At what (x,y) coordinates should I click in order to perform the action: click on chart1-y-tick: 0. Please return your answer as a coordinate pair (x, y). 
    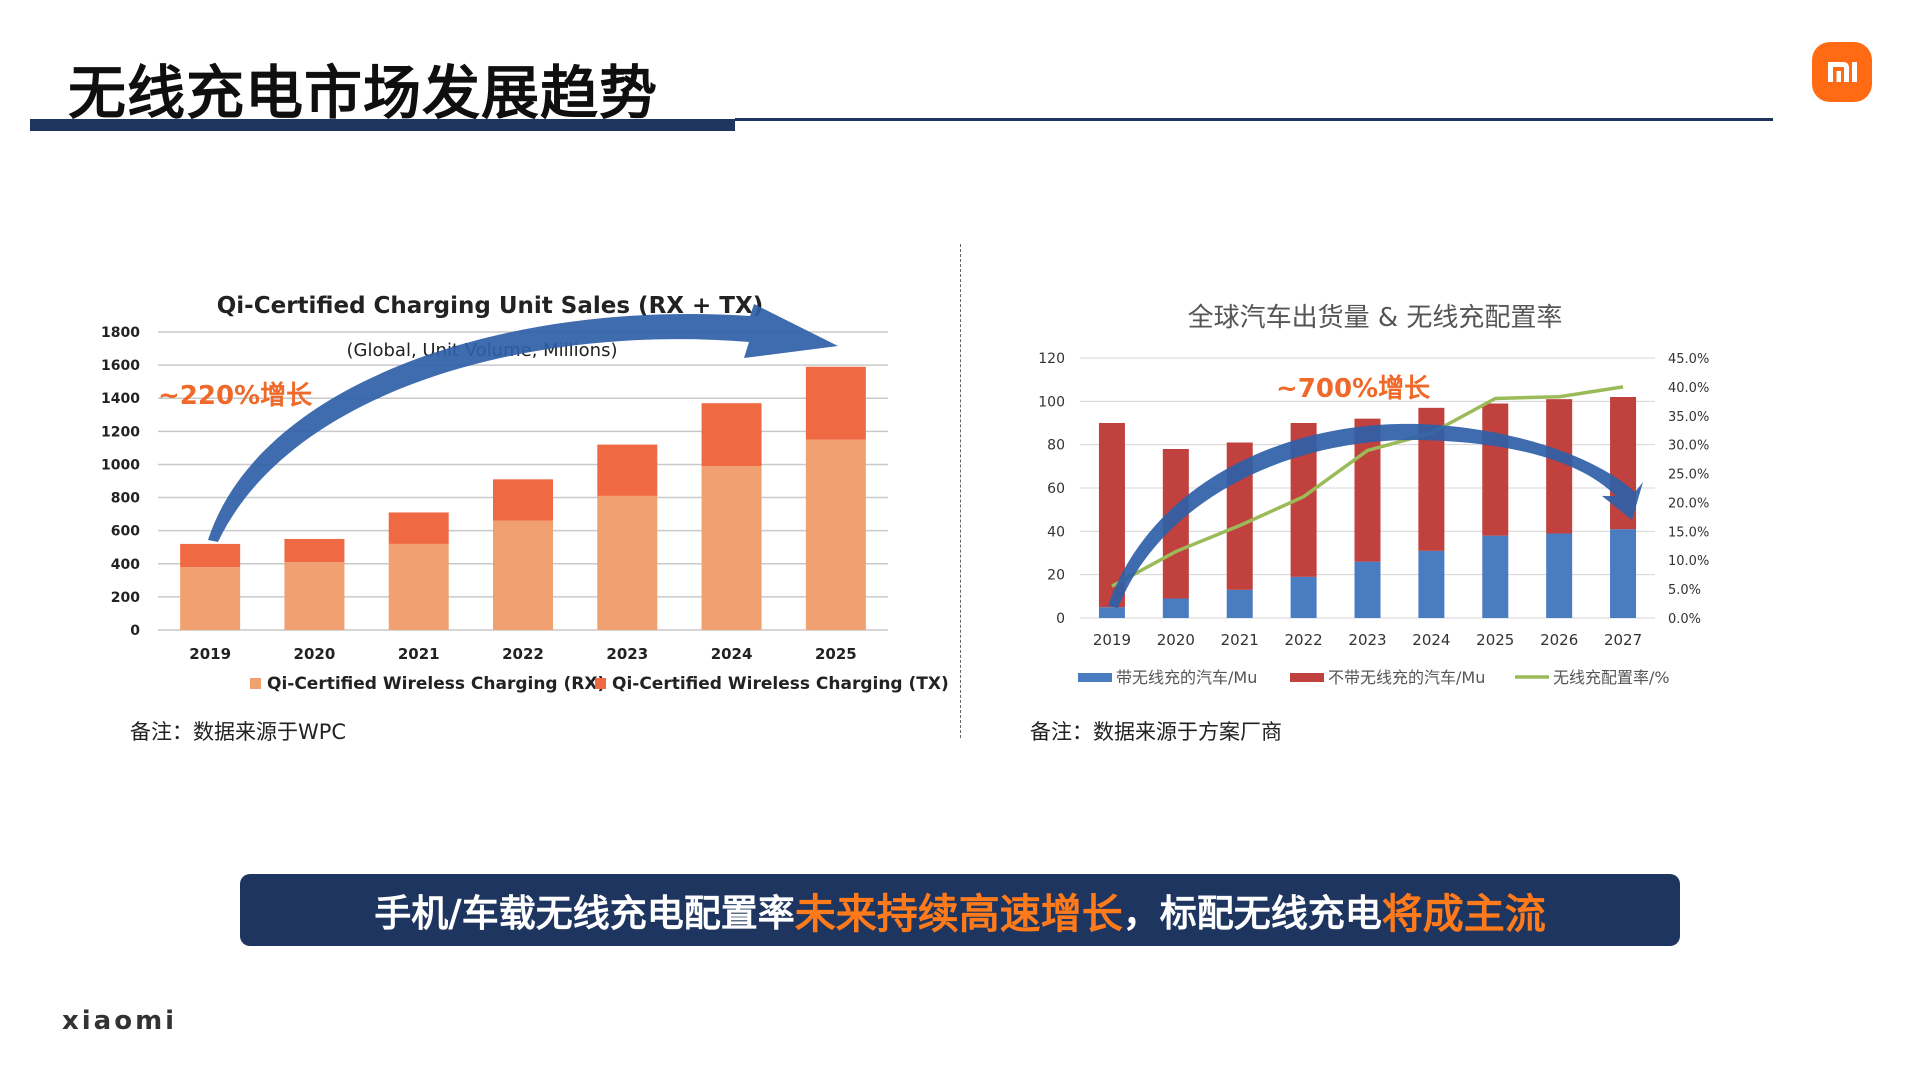
    Looking at the image, I should click on (135, 631).